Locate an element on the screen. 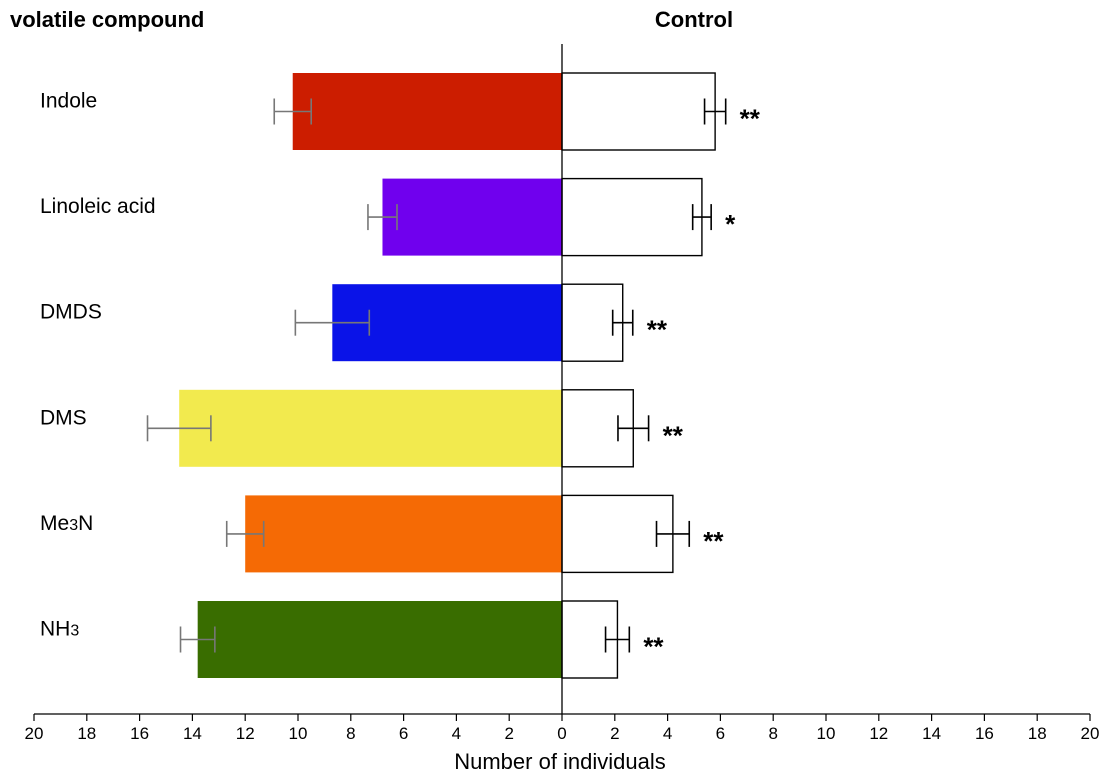 This screenshot has width=1119, height=774. significance-marker: * is located at coordinates (730, 224).